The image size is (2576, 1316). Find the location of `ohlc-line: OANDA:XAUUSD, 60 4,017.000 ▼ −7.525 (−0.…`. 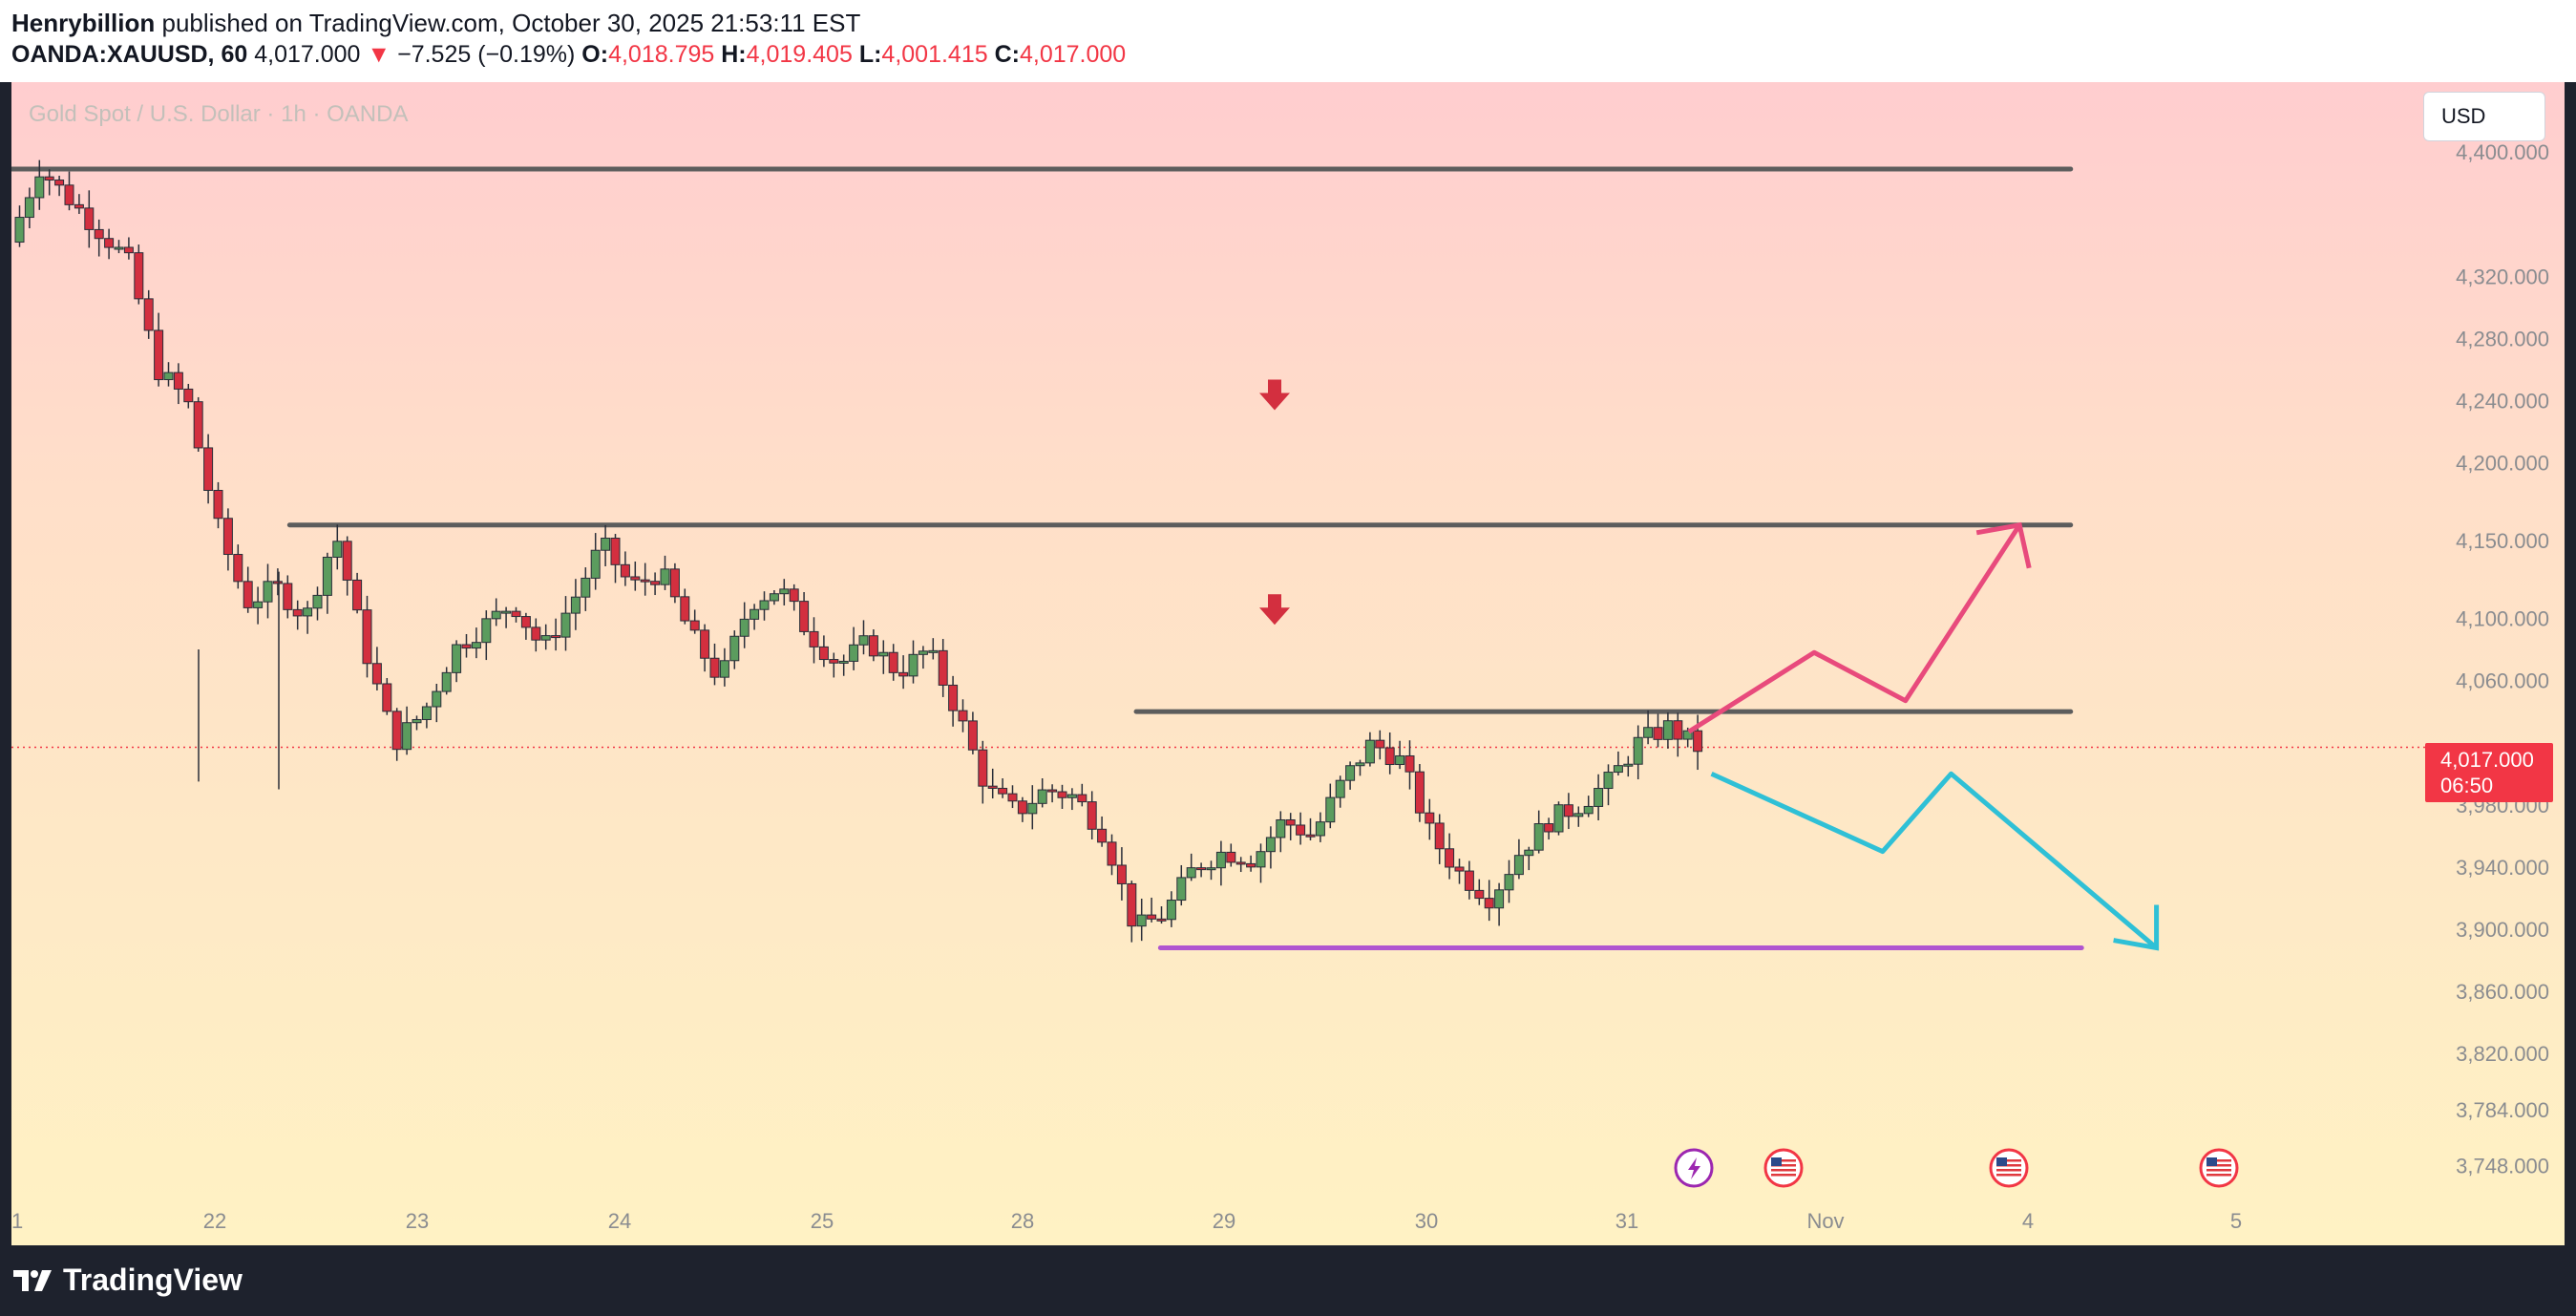

ohlc-line: OANDA:XAUUSD, 60 4,017.000 ▼ −7.525 (−0.… is located at coordinates (568, 55).